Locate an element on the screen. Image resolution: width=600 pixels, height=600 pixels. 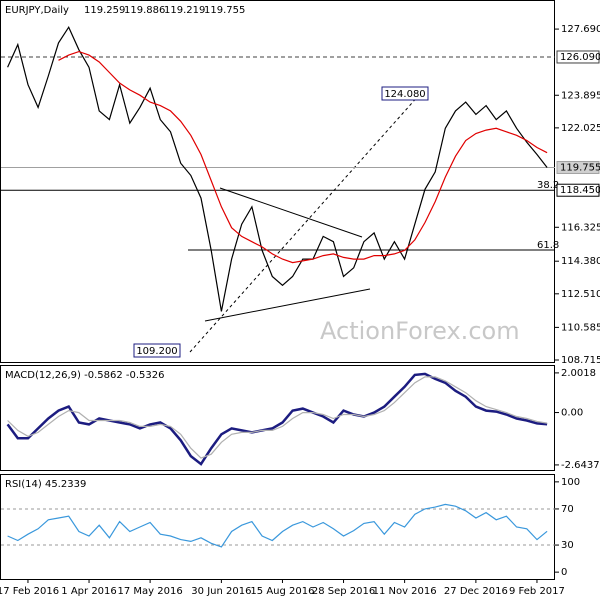
y-tick-label: 108.715 is located at coordinates (580, 360).